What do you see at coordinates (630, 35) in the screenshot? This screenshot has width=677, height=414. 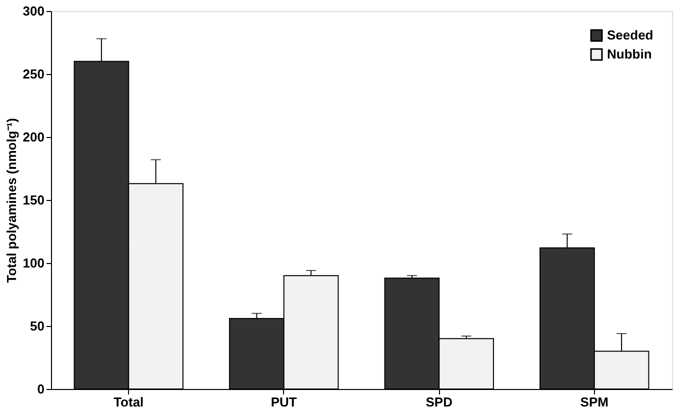 I see `legend-label: Seeded` at bounding box center [630, 35].